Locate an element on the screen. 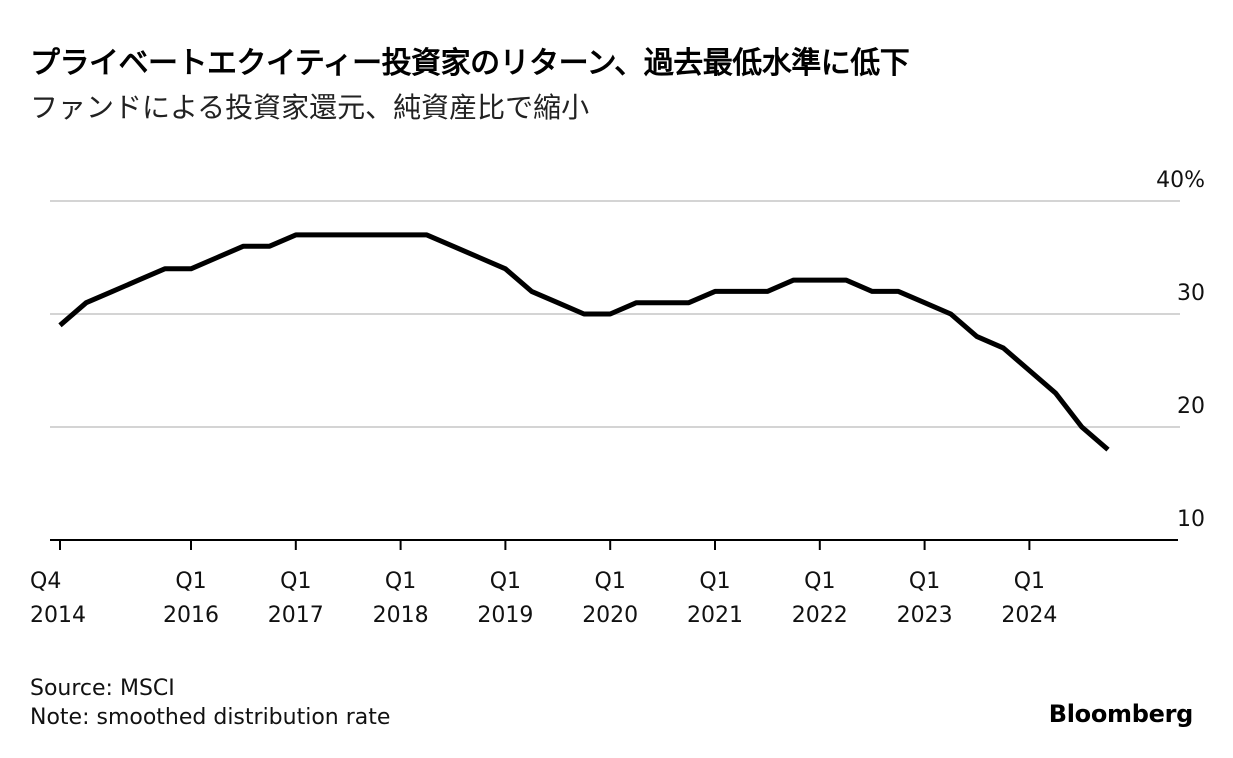 The width and height of the screenshot is (1233, 758). x-tick-label-year: 2018 is located at coordinates (401, 615).